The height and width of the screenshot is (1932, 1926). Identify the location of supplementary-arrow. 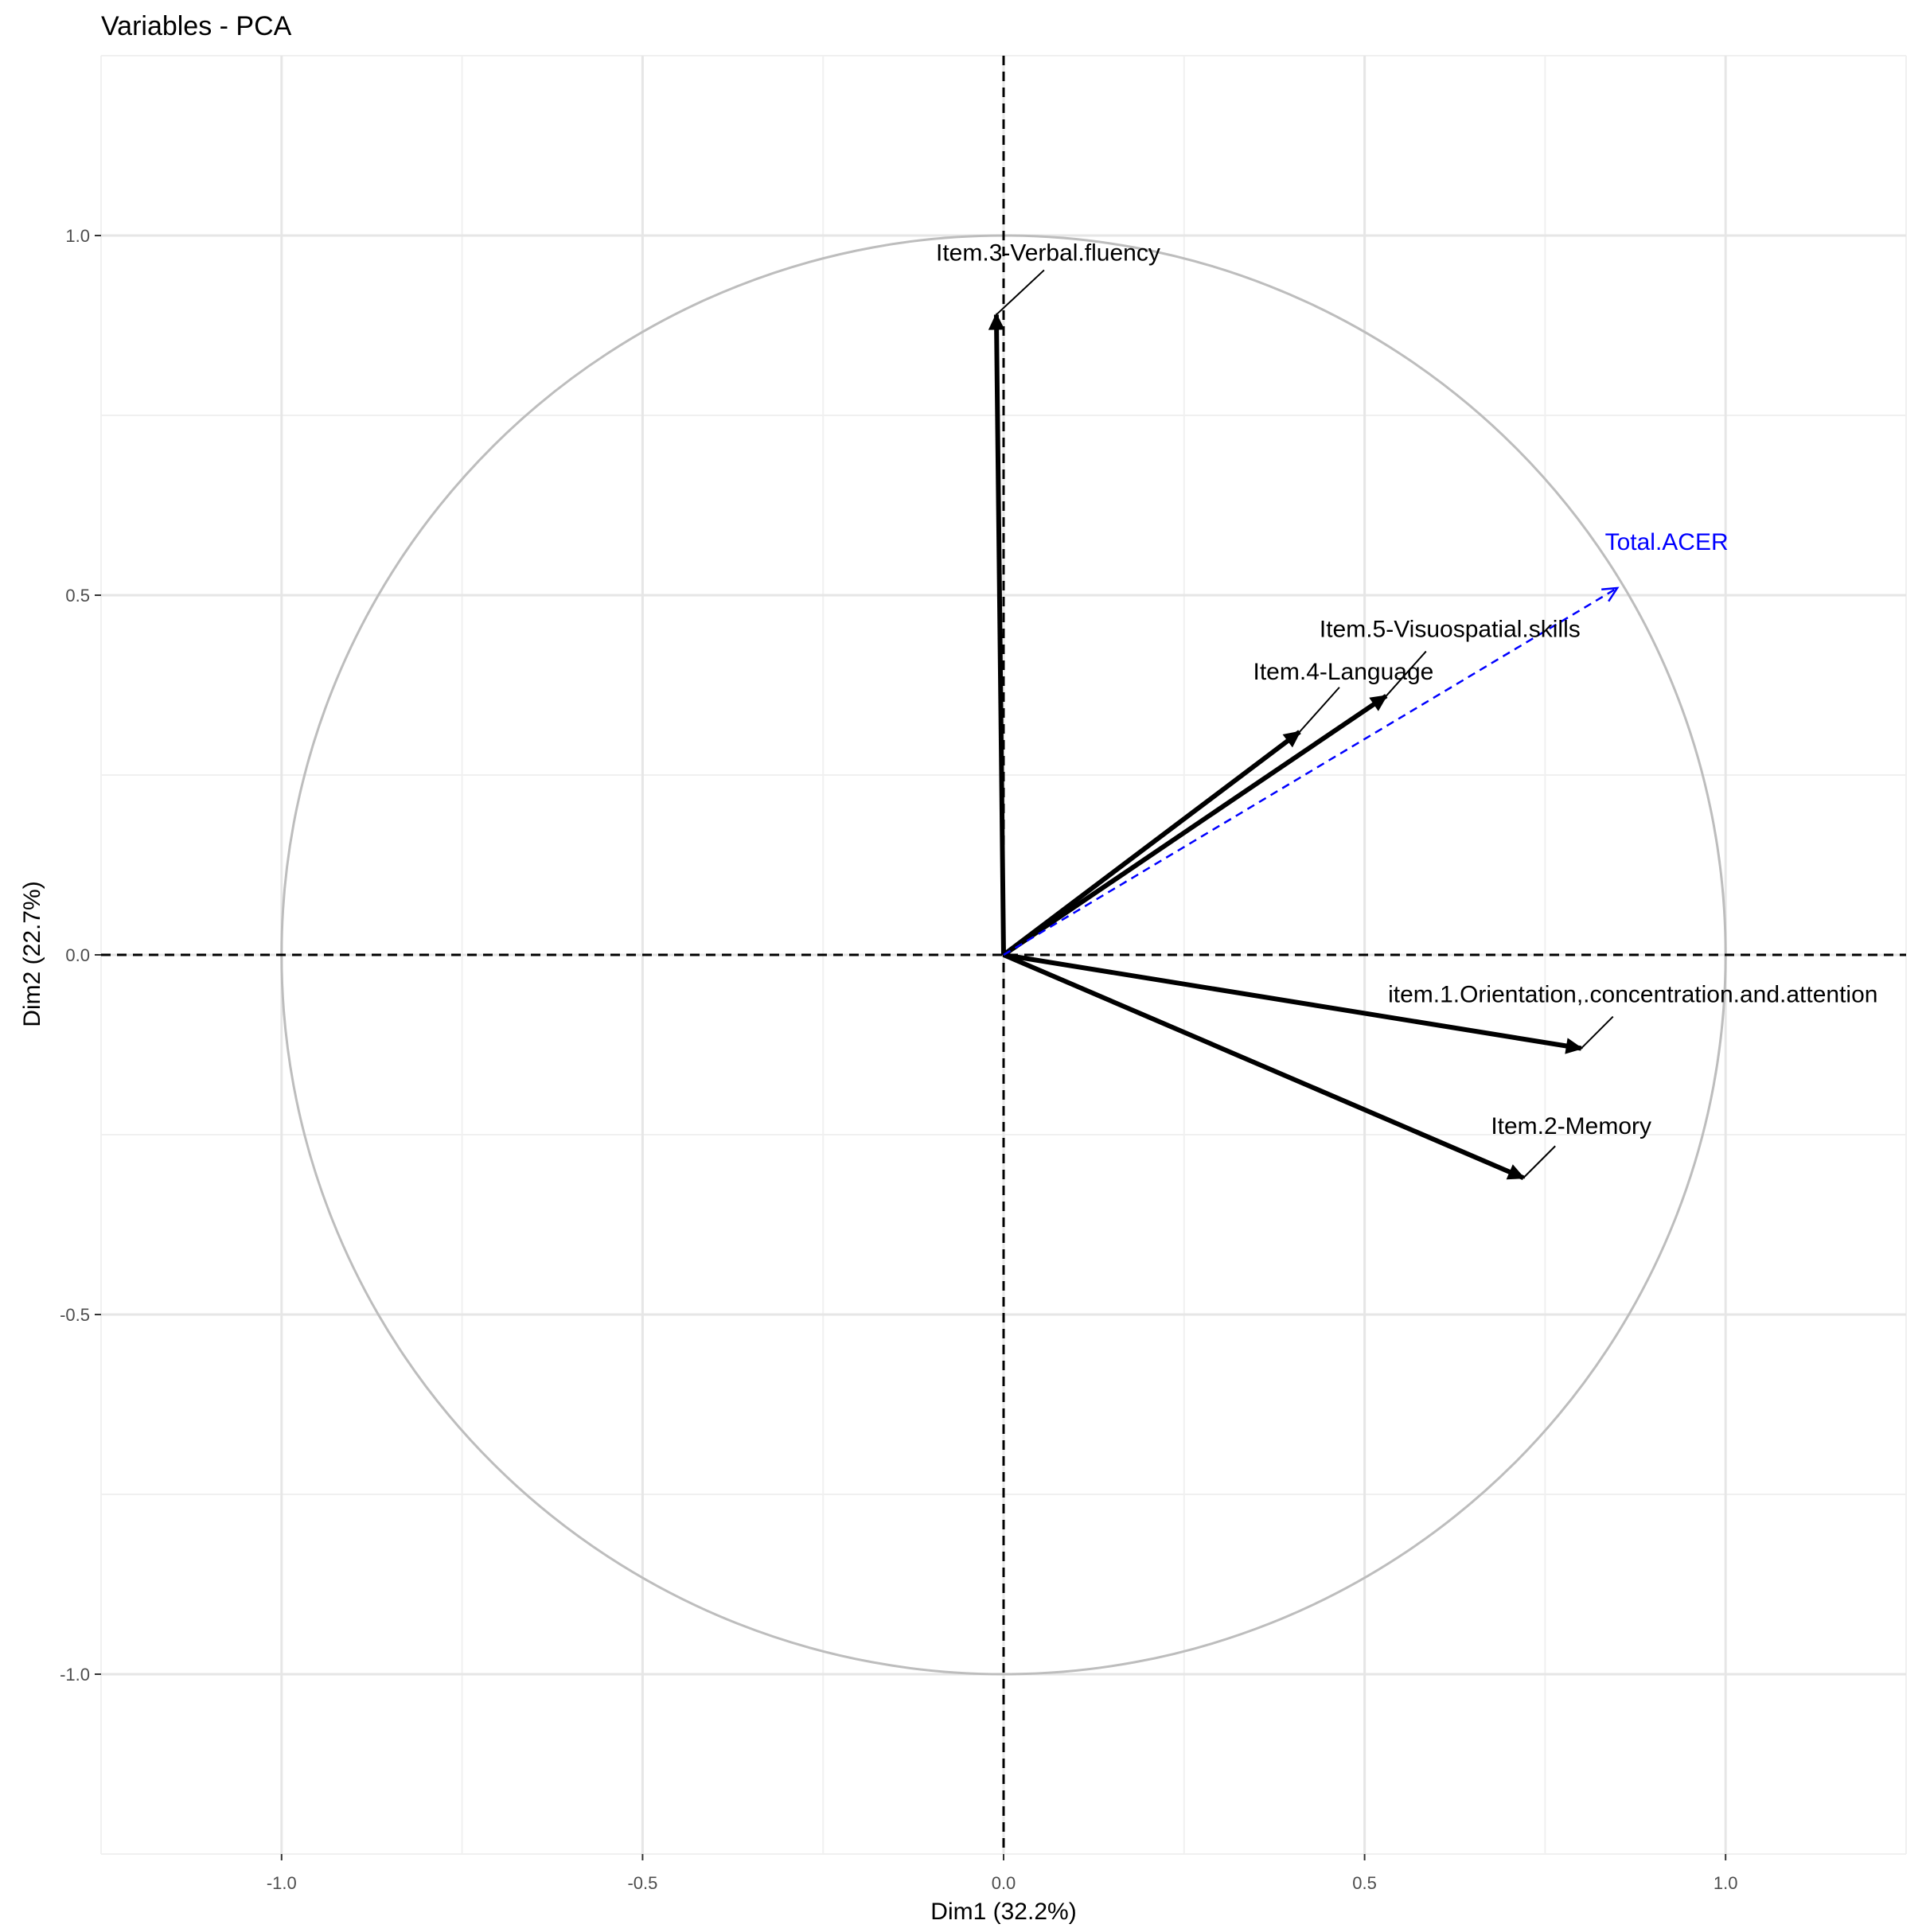
(1310, 771).